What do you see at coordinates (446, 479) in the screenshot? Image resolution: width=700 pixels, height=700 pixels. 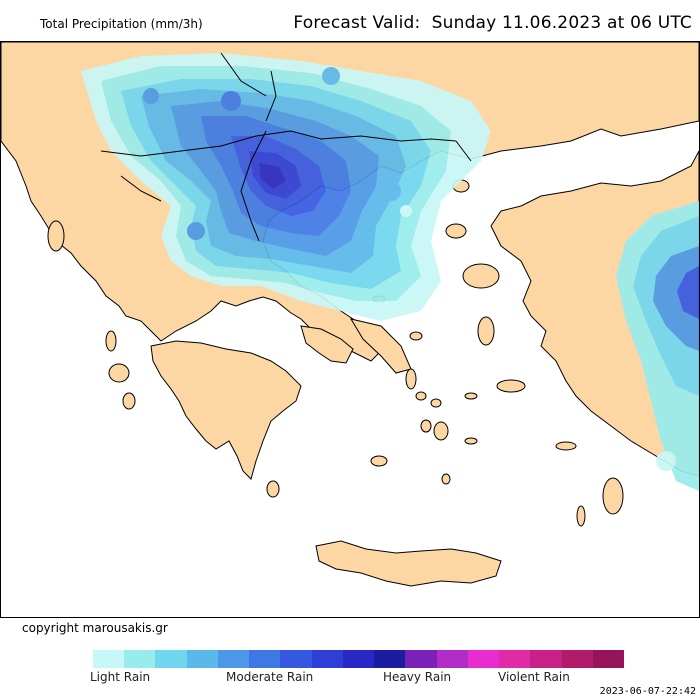 I see `santorini` at bounding box center [446, 479].